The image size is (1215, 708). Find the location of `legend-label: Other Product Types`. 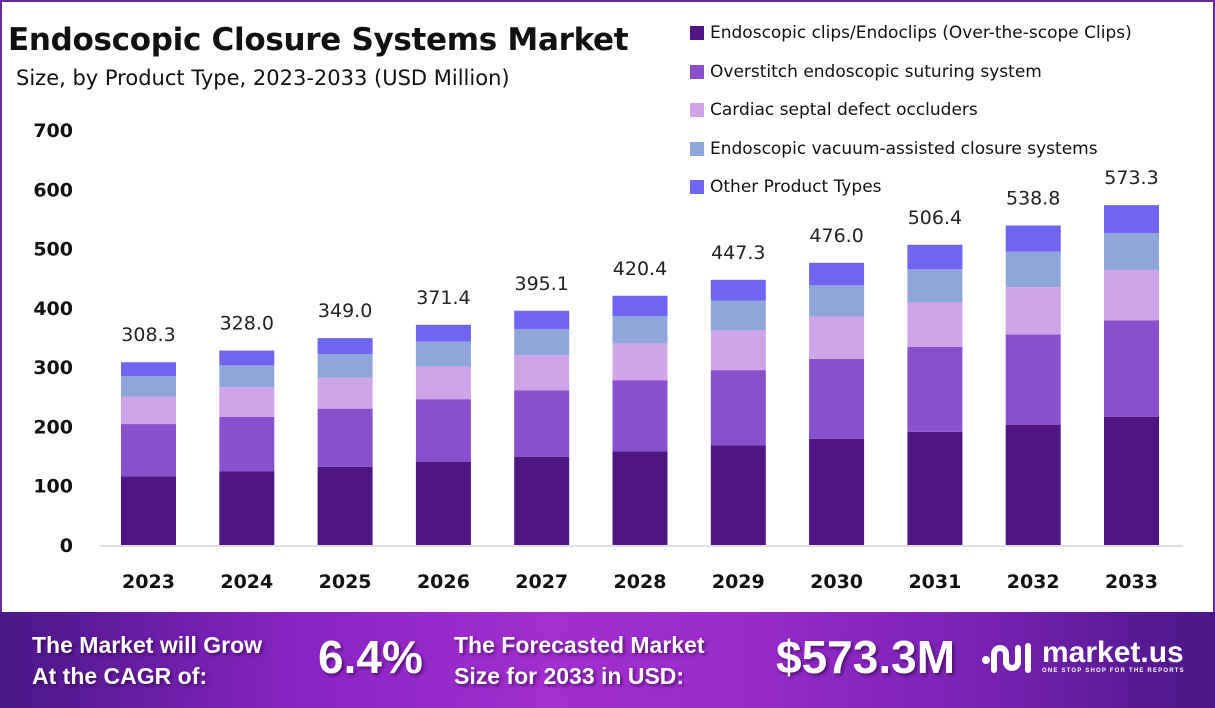

legend-label: Other Product Types is located at coordinates (796, 187).